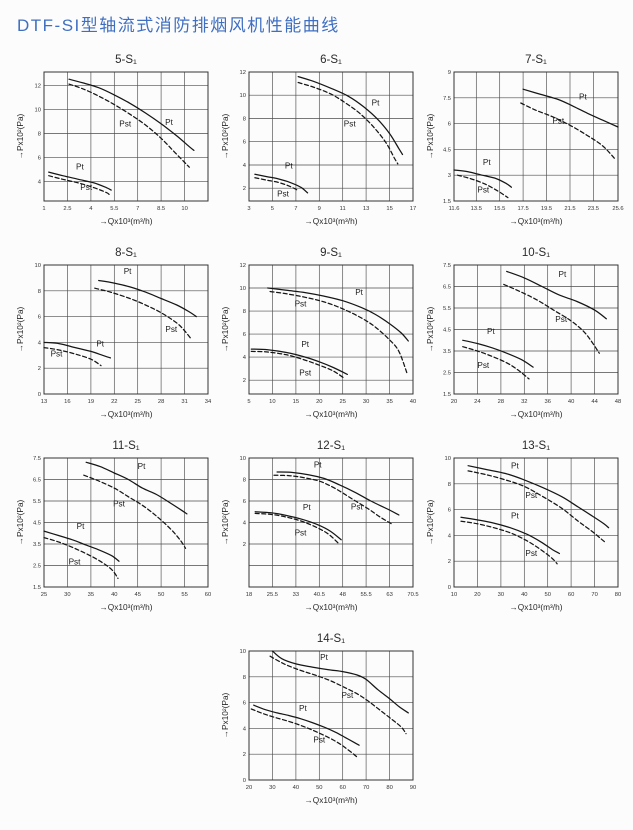 Image resolution: width=633 pixels, height=830 pixels. Describe the element at coordinates (536, 446) in the screenshot. I see `chart-title: 13-S₁` at that location.